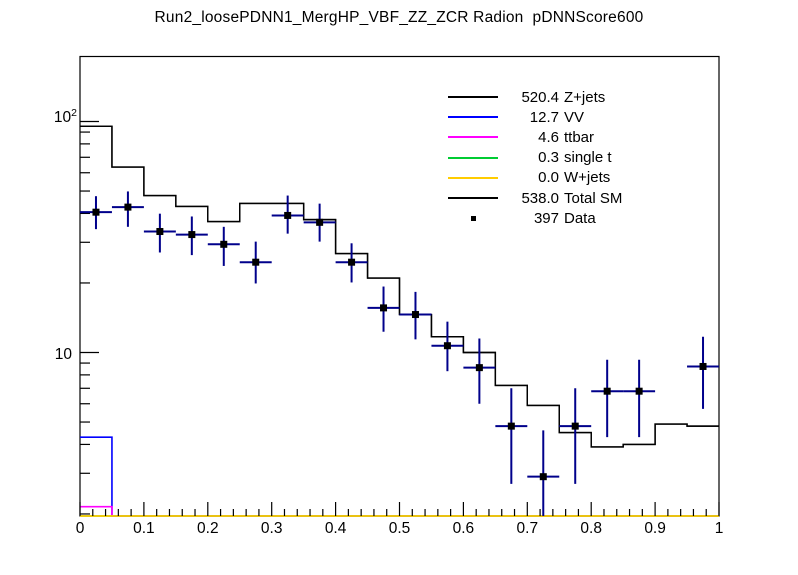 This screenshot has width=798, height=575. I want to click on legend-value: 538.0, so click(540, 198).